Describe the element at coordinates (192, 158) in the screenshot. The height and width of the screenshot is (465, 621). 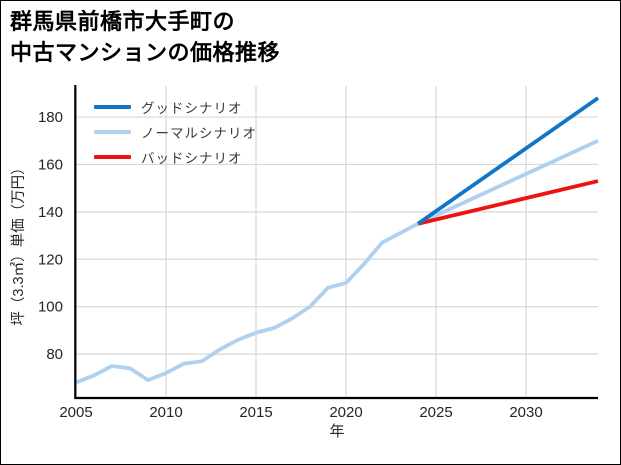
I see `legend-label: バッドシナリオ` at that location.